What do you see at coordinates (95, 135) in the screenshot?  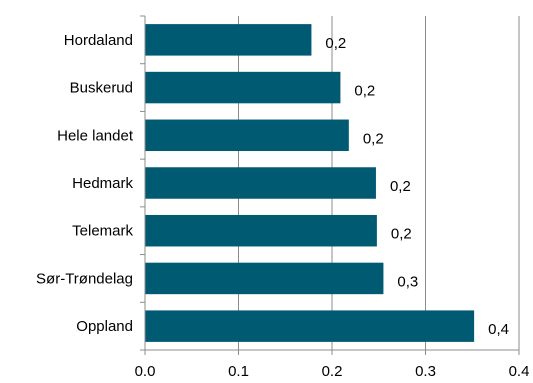 I see `category-label: Hele landet` at bounding box center [95, 135].